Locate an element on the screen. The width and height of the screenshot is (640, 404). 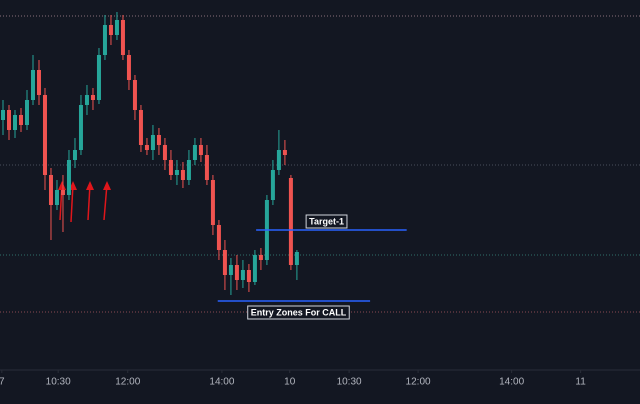
arrow is located at coordinates (72, 203).